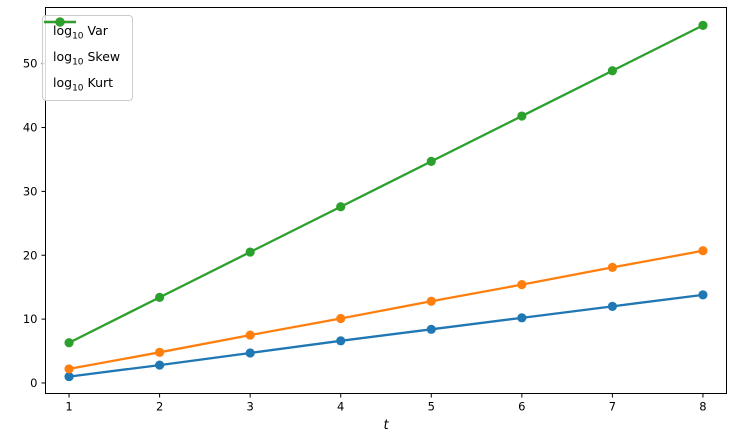  Describe the element at coordinates (249, 407) in the screenshot. I see `x-tick-label: 3` at that location.